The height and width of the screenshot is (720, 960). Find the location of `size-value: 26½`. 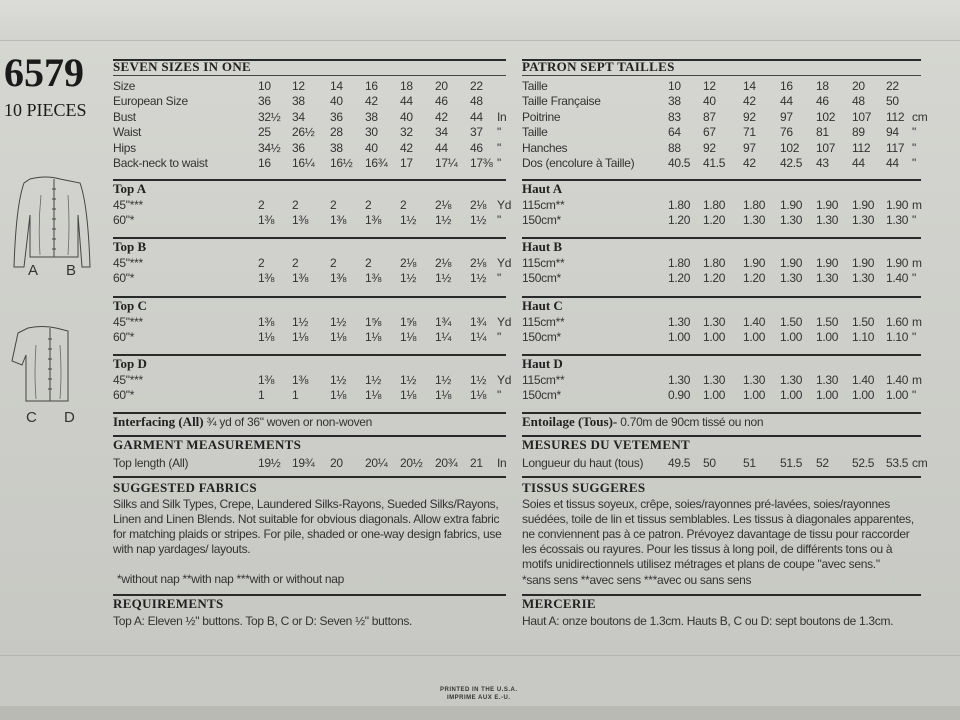

size-value: 26½ is located at coordinates (303, 132).